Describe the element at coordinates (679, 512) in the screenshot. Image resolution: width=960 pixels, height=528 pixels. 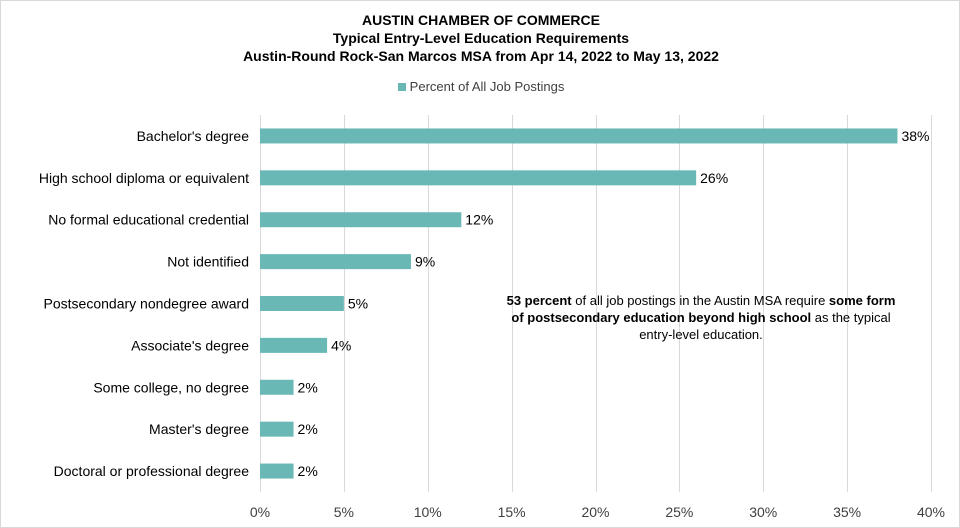
I see `x-tick-label: 25%` at that location.